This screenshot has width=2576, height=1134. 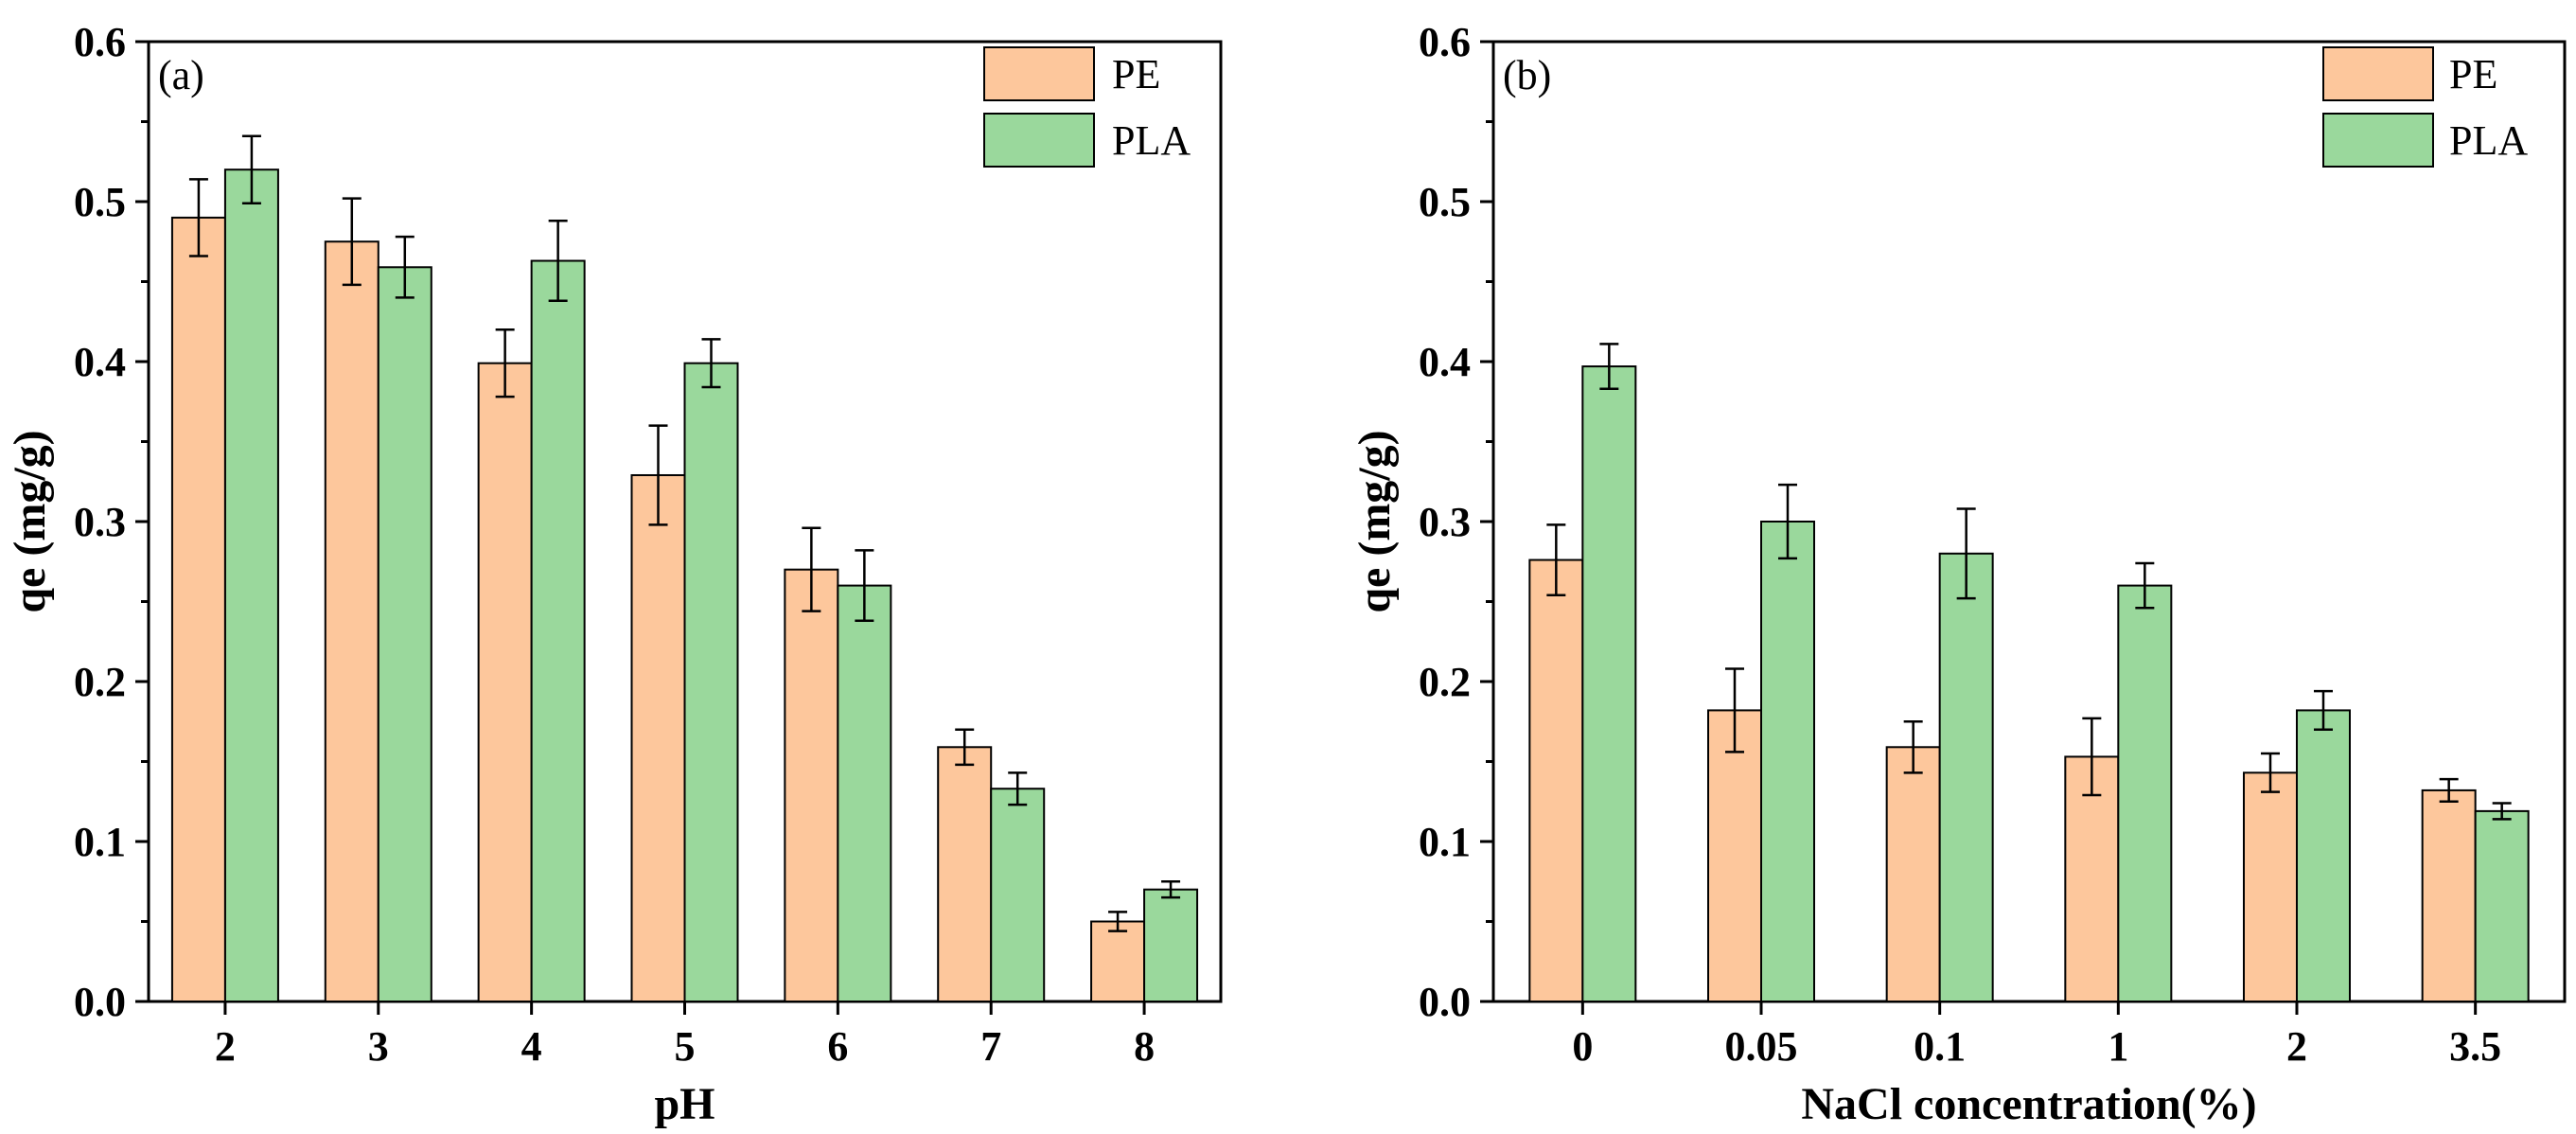 I want to click on panel-label-b: (b), so click(x=1527, y=75).